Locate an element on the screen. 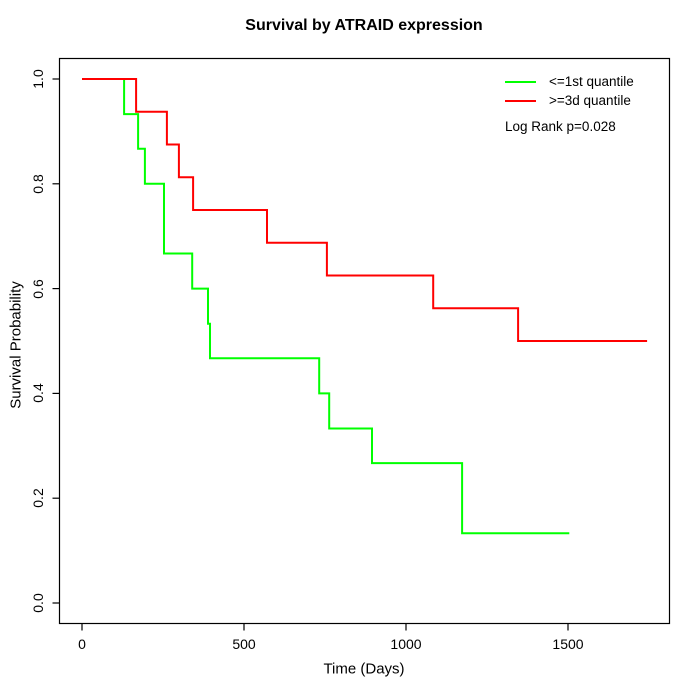 The image size is (700, 700). x-tick-label: 0 is located at coordinates (82, 644).